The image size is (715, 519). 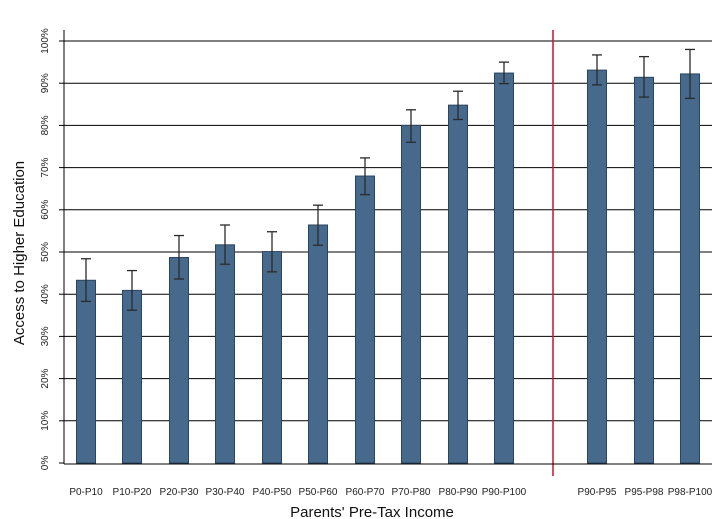 I want to click on y-tick-label: 20%, so click(x=45, y=378).